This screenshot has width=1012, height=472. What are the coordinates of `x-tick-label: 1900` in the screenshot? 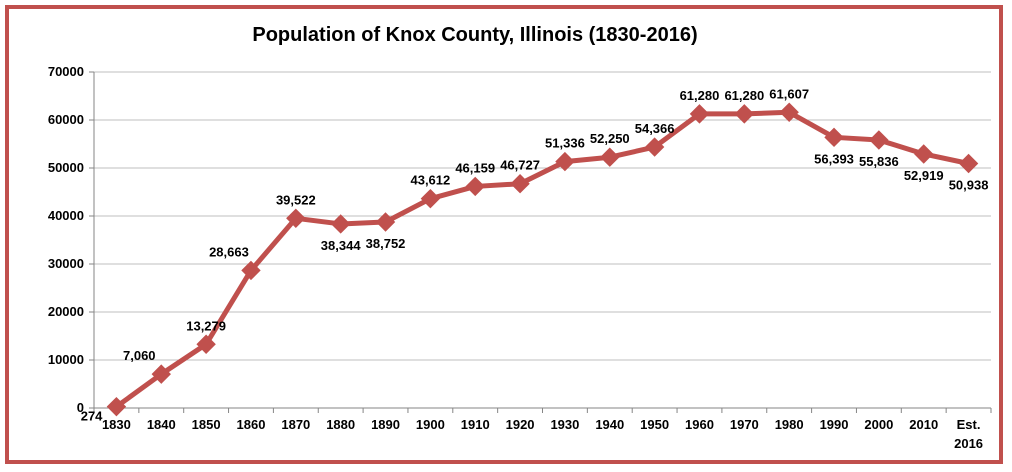 It's located at (430, 424).